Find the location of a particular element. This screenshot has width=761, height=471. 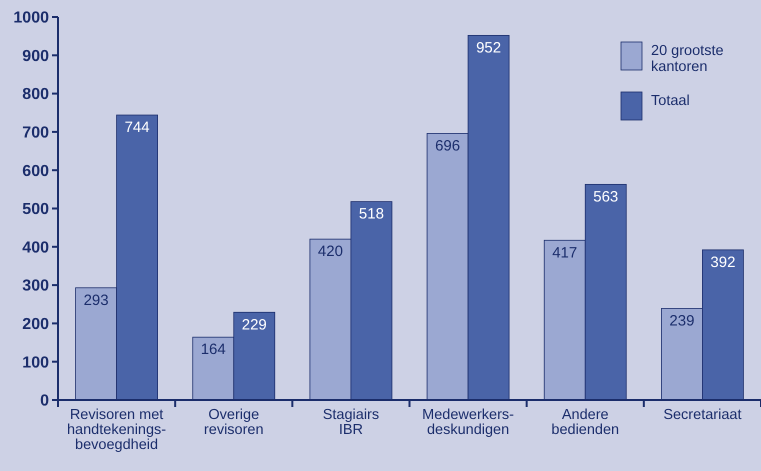

data-label: 392 is located at coordinates (723, 262).